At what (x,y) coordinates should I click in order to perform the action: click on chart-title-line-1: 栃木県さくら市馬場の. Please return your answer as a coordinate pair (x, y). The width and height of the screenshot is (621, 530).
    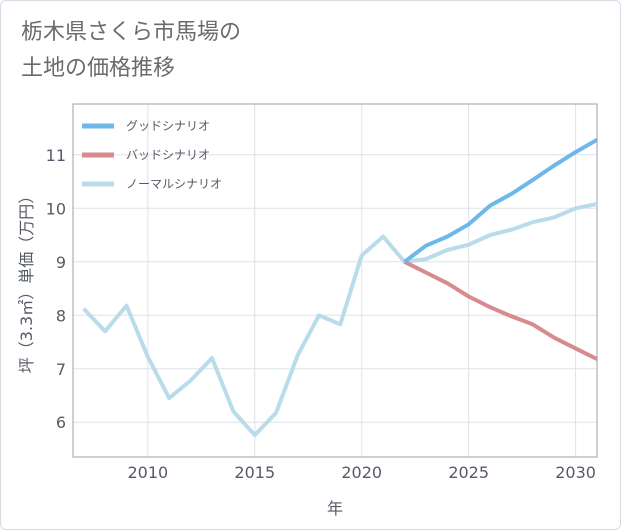
    Looking at the image, I should click on (131, 32).